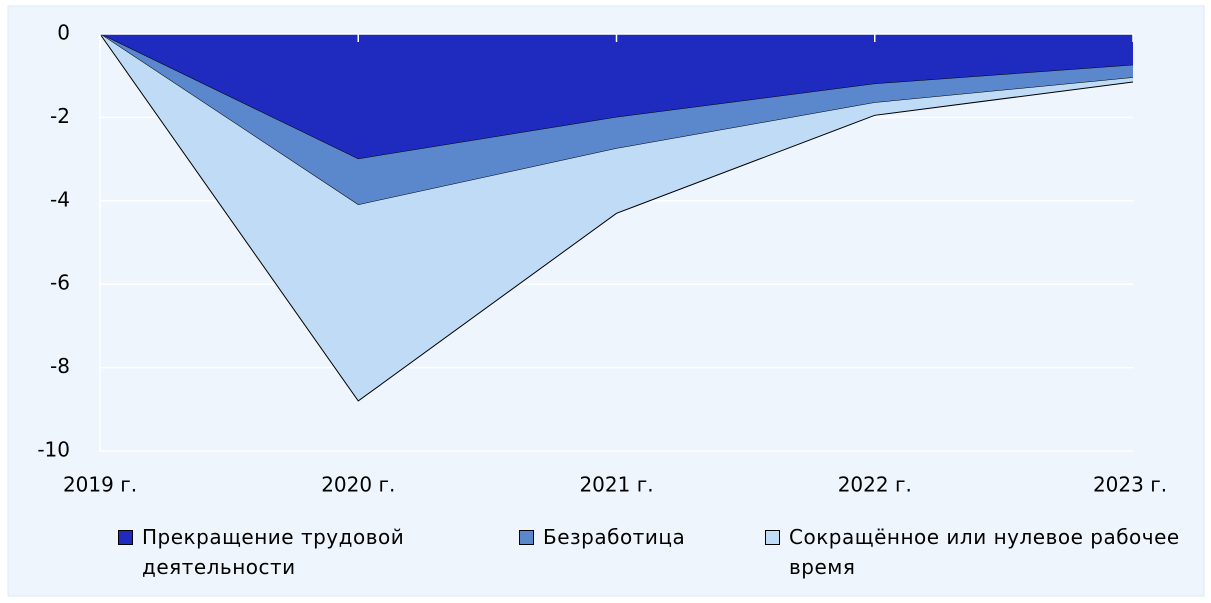  Describe the element at coordinates (60, 116) in the screenshot. I see `y-tick-label: -2` at that location.